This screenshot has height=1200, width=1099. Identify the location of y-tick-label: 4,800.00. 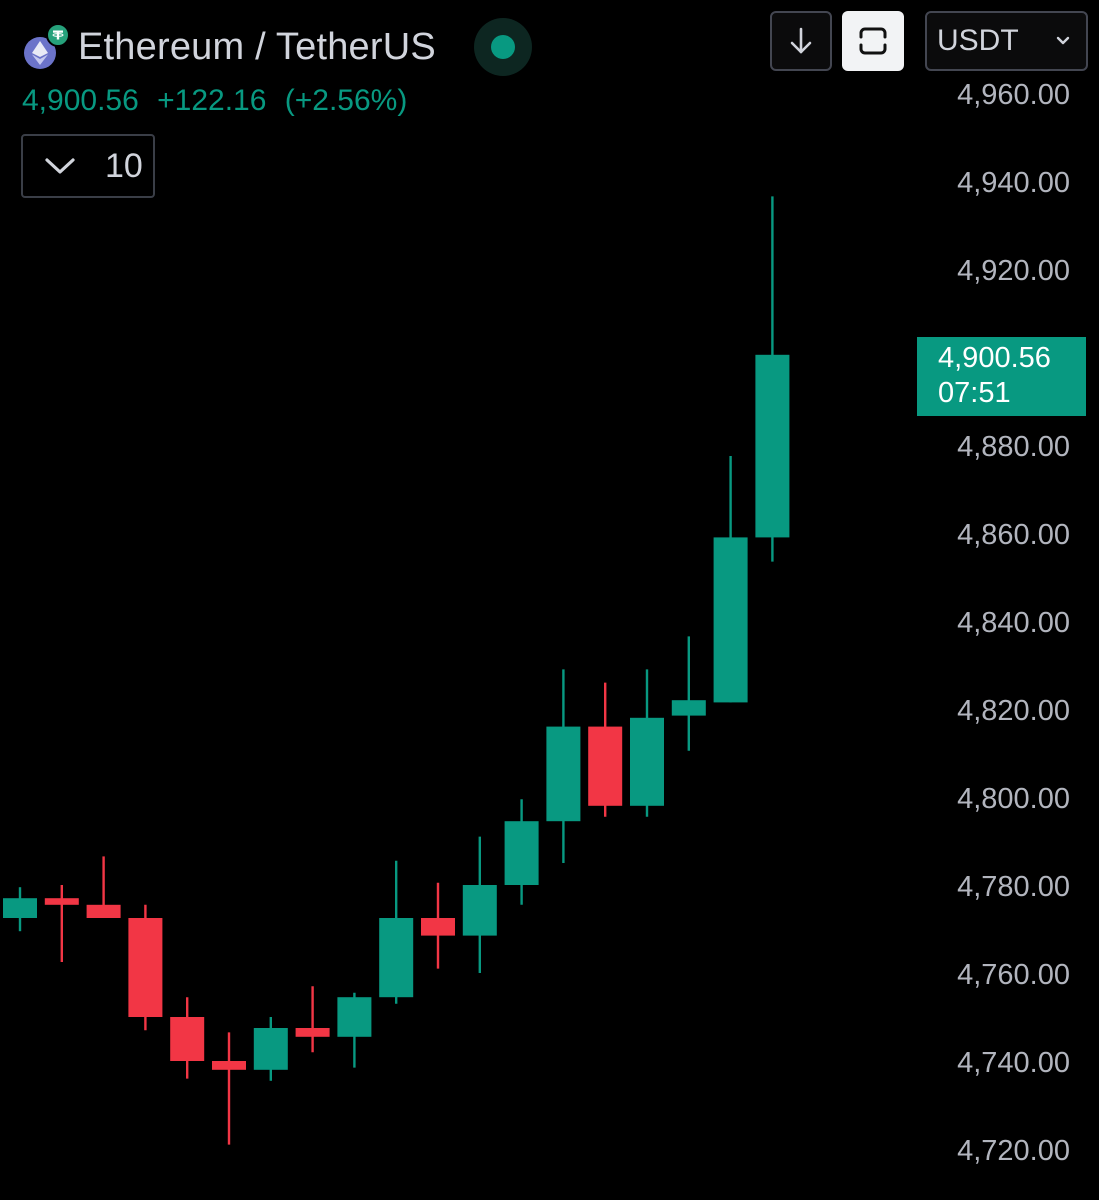
(1013, 799).